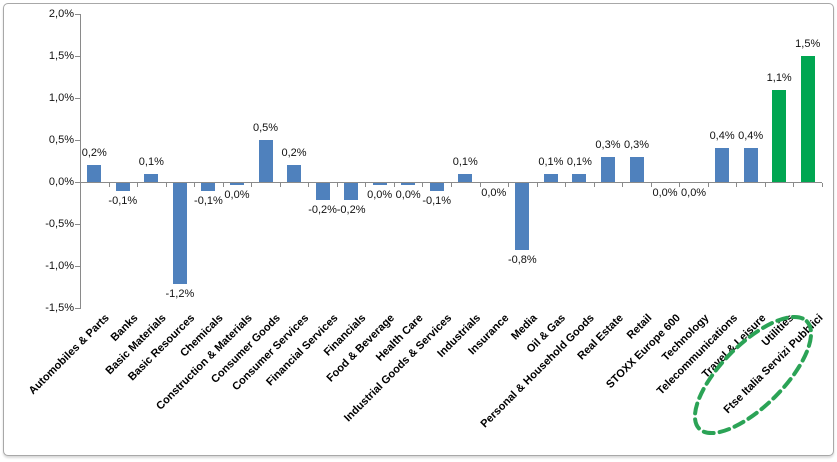  Describe the element at coordinates (69, 354) in the screenshot. I see `category-label: Automobiles & Parts` at that location.